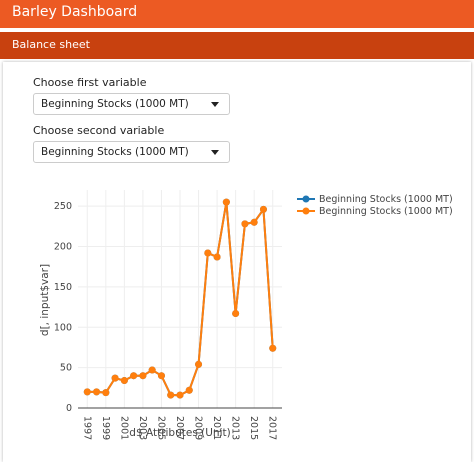 This screenshot has width=474, height=462. What do you see at coordinates (86, 428) in the screenshot?
I see `x-tick-label: 1997` at bounding box center [86, 428].